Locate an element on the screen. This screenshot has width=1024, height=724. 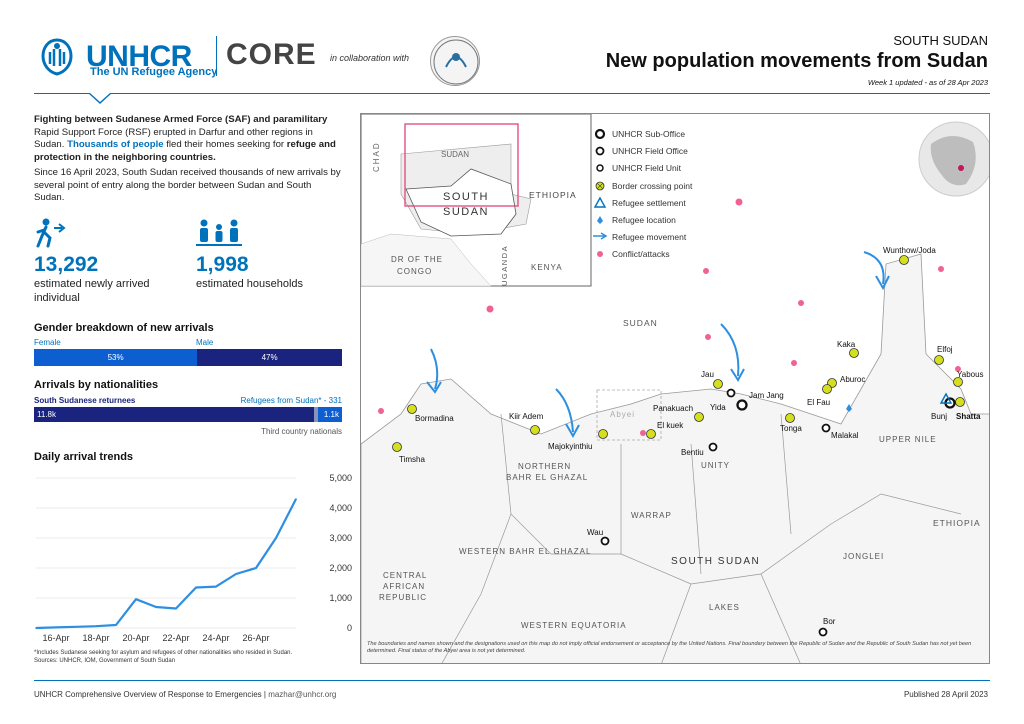
region-jonglei: JONGLEI is located at coordinates (863, 556).